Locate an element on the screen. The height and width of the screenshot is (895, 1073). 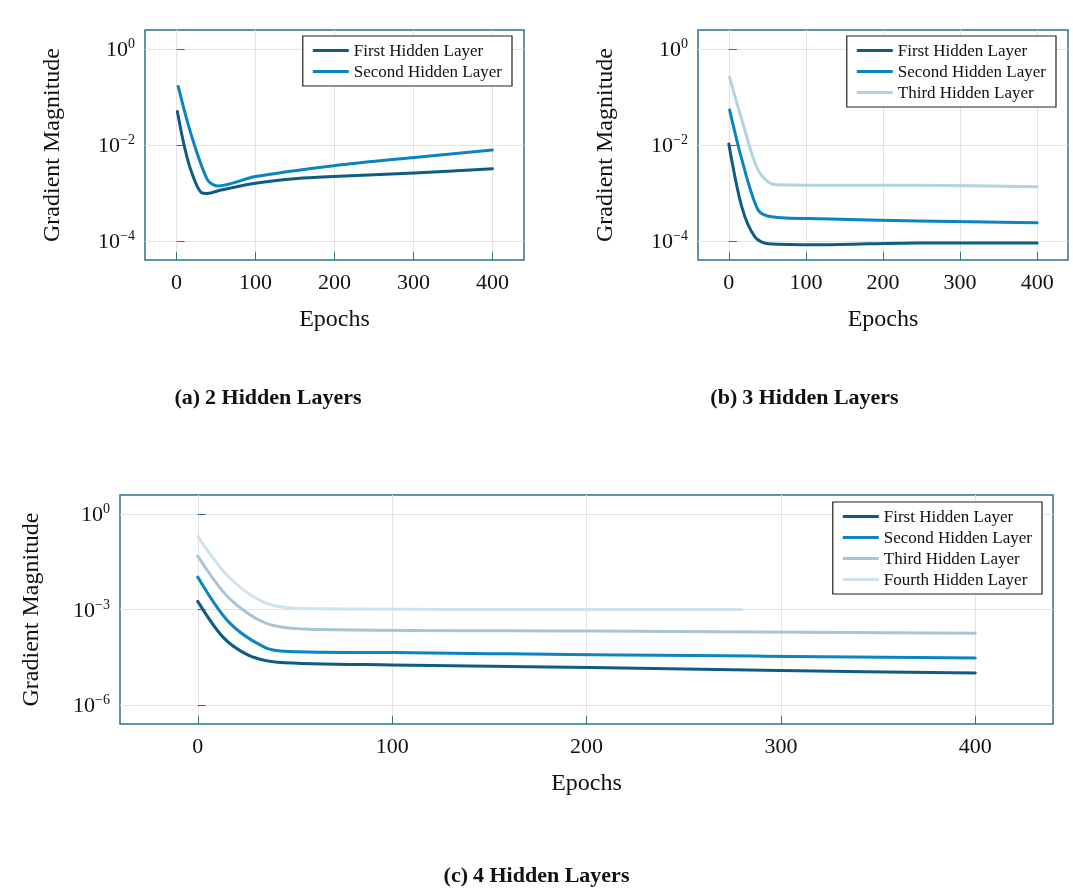
y-tick-label: 10$^{−6}$ is located at coordinates (91, 704).